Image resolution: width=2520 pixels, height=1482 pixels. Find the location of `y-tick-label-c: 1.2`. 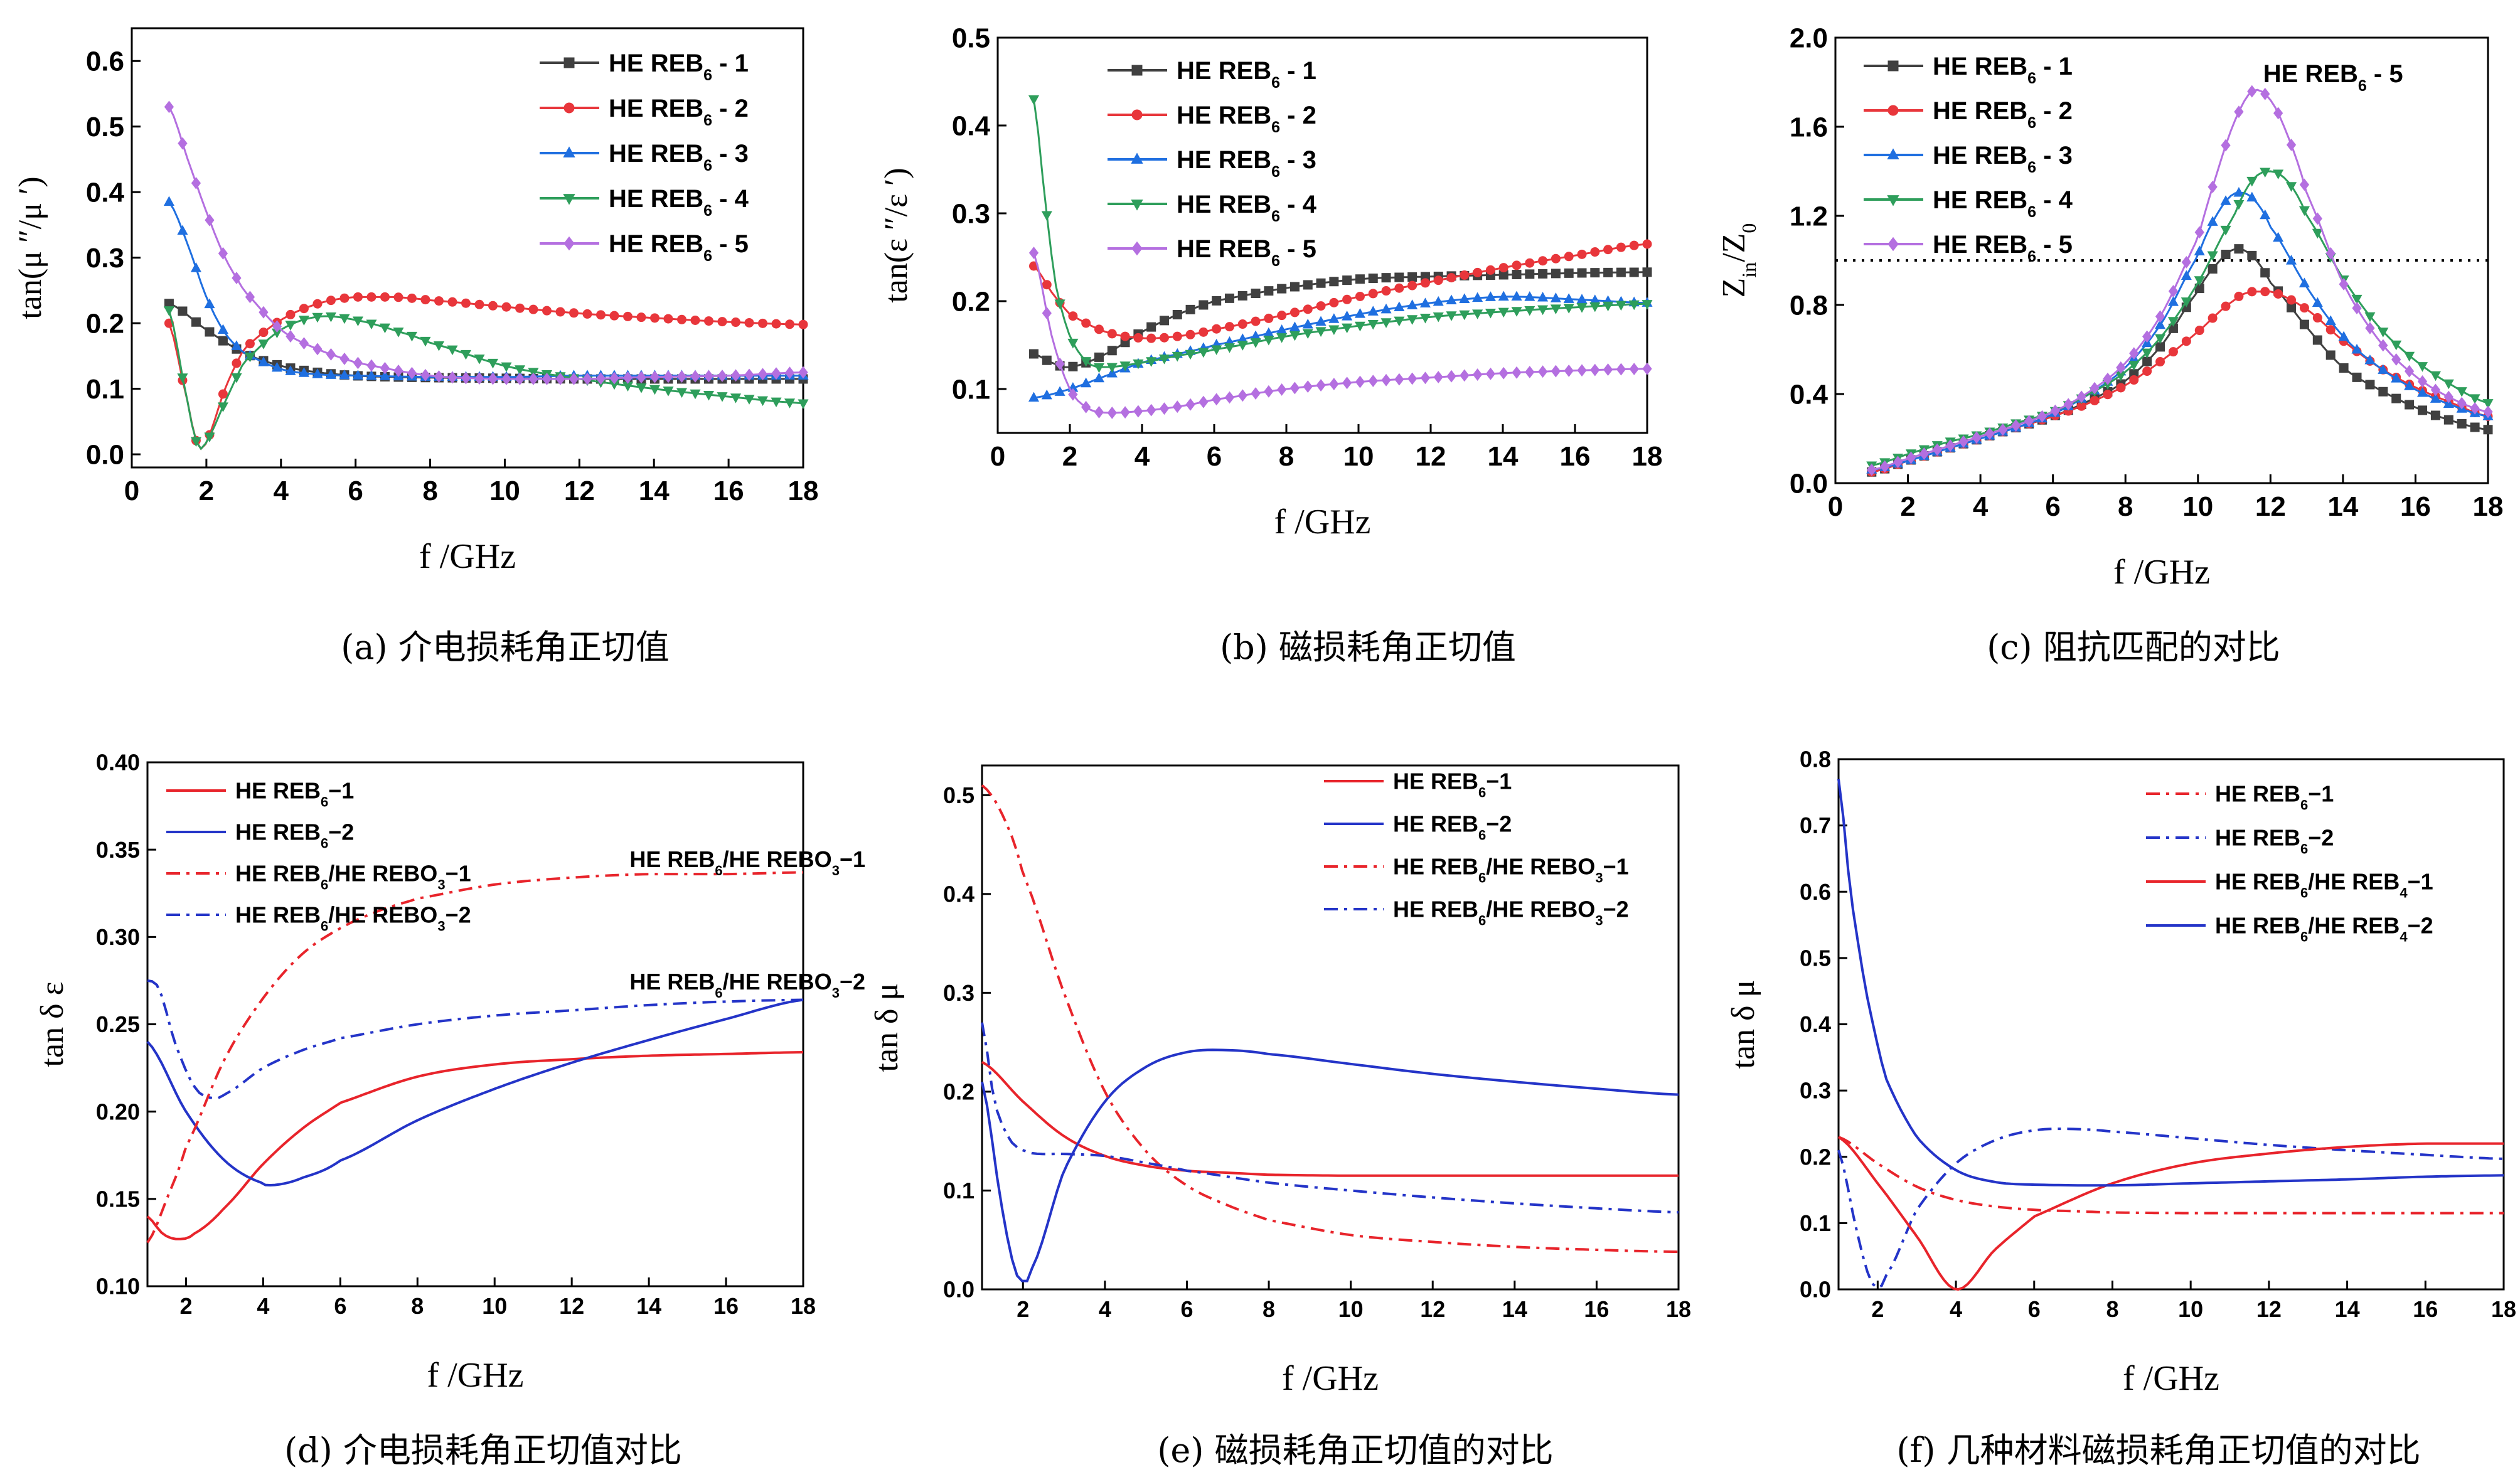

y-tick-label-c: 1.2 is located at coordinates (1809, 217).